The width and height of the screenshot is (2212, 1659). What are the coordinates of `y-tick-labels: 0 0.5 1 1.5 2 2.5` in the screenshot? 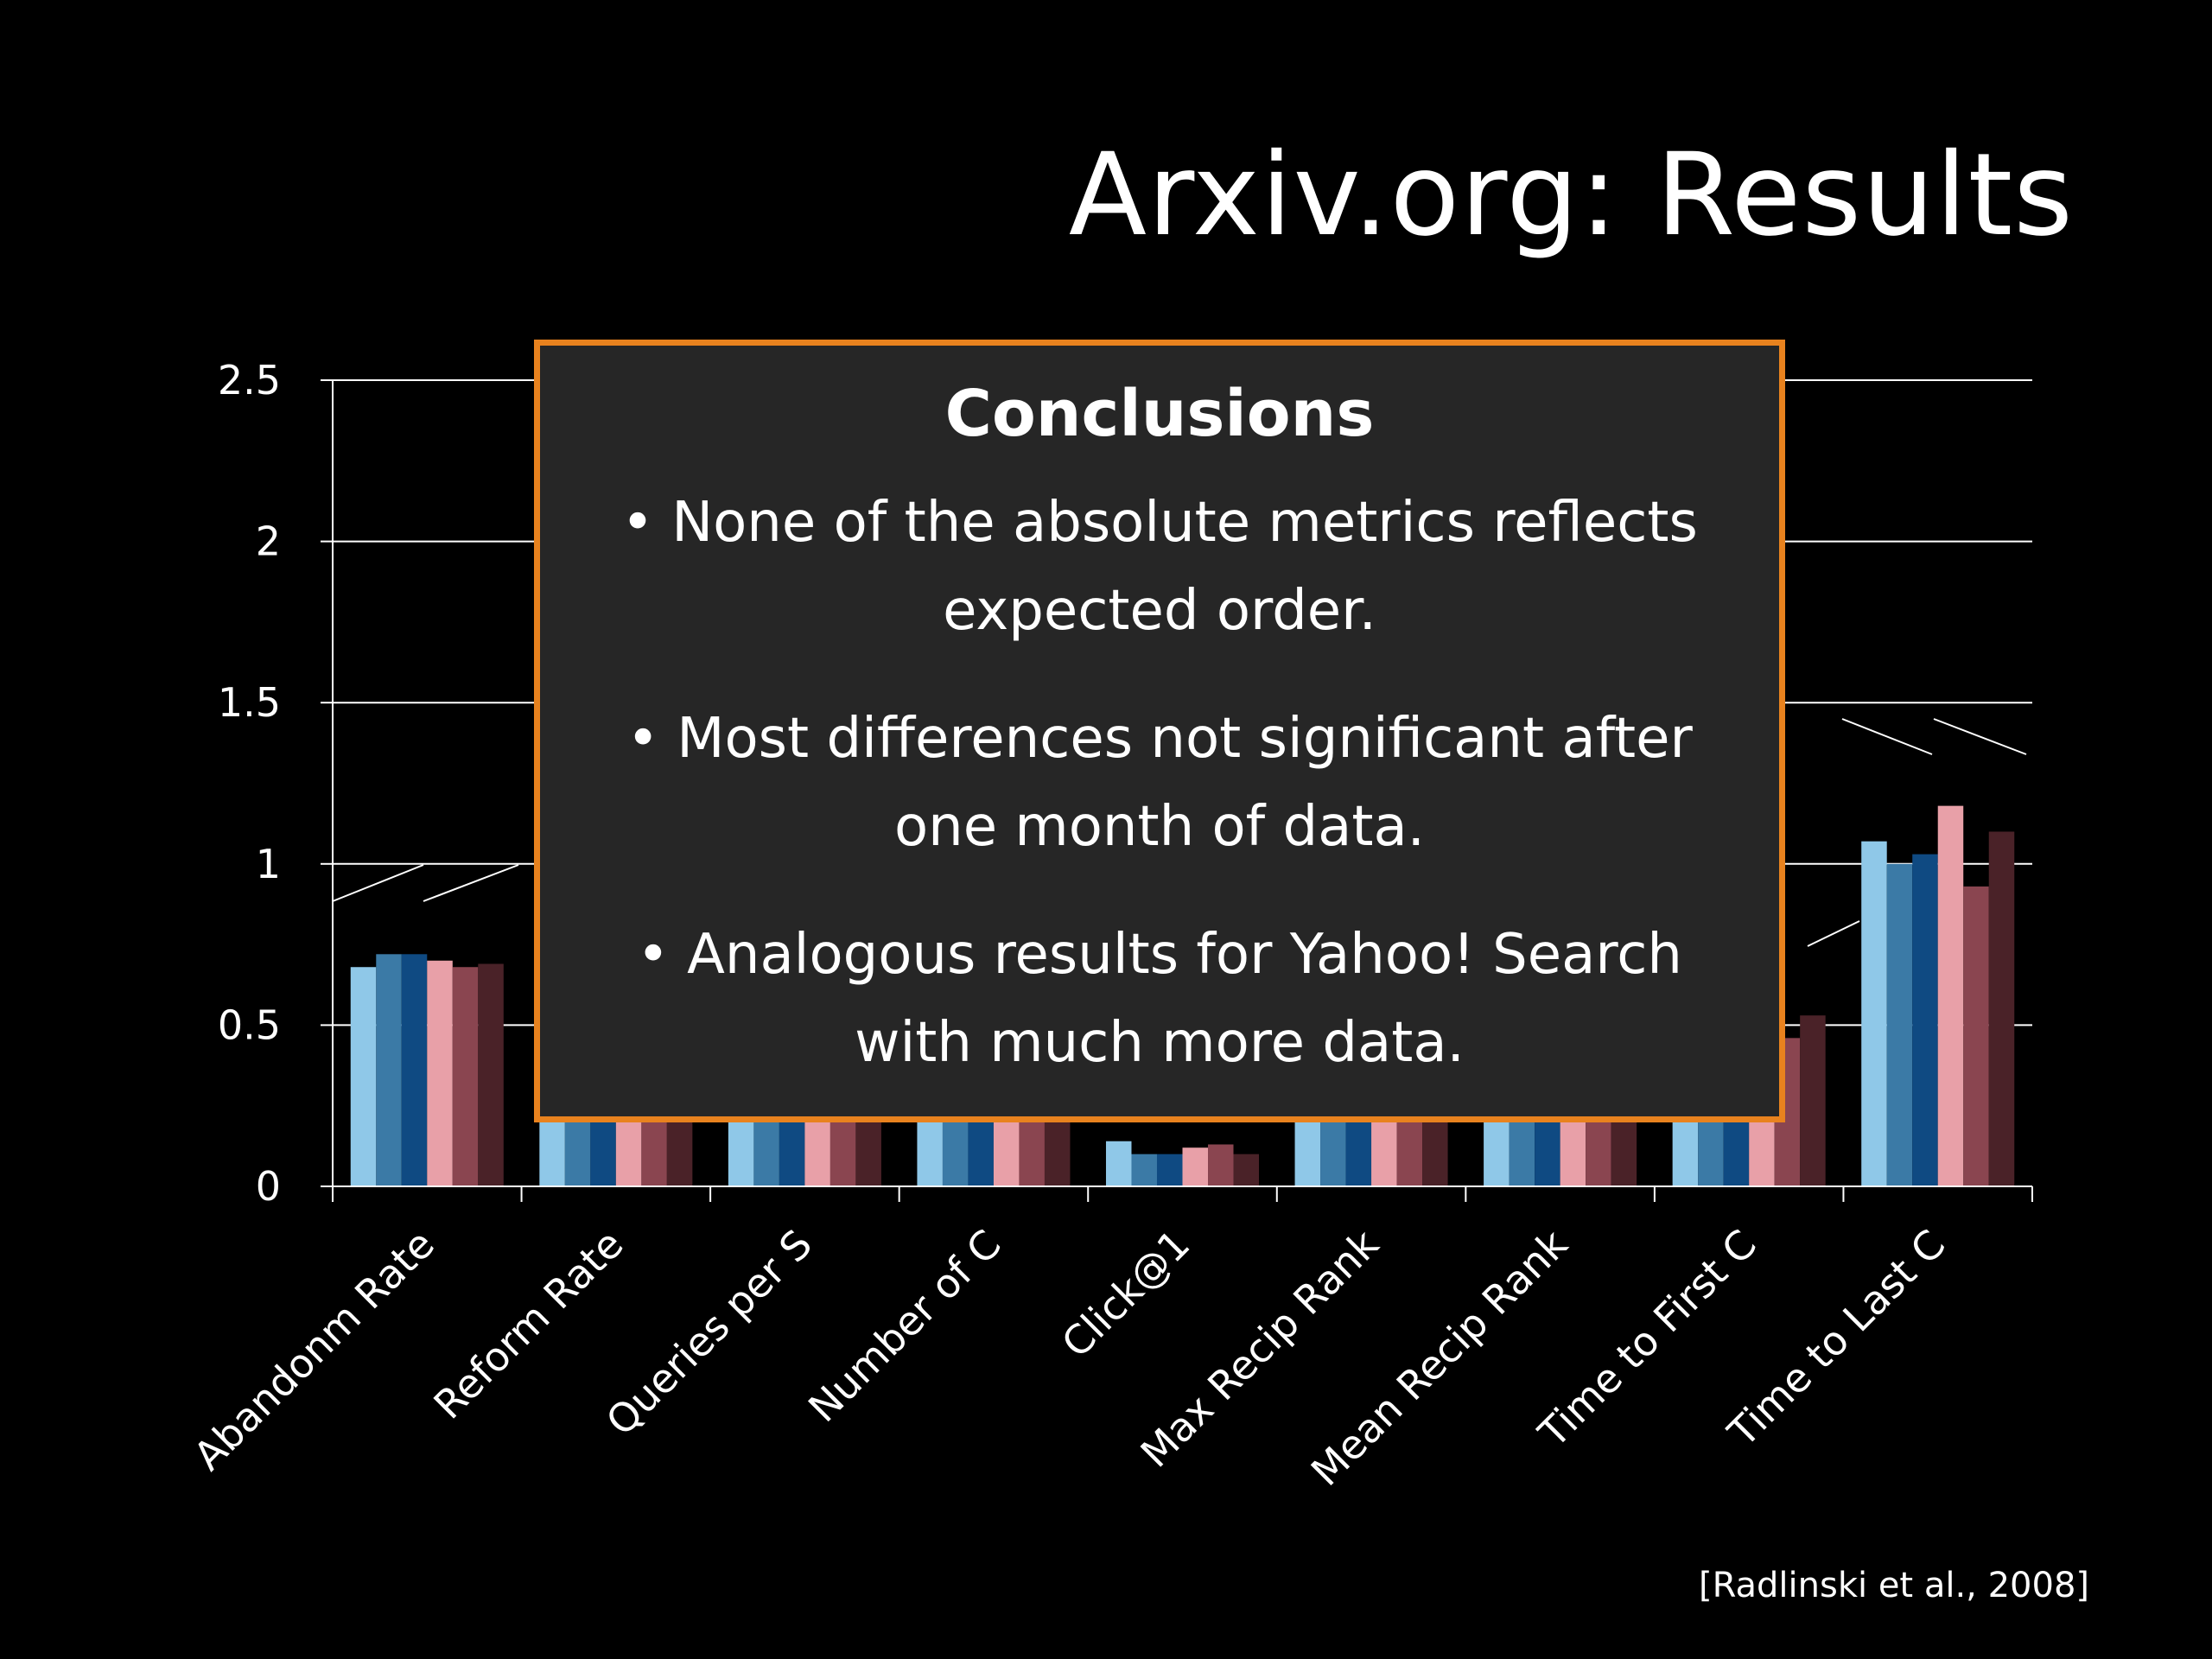 It's located at (249, 783).